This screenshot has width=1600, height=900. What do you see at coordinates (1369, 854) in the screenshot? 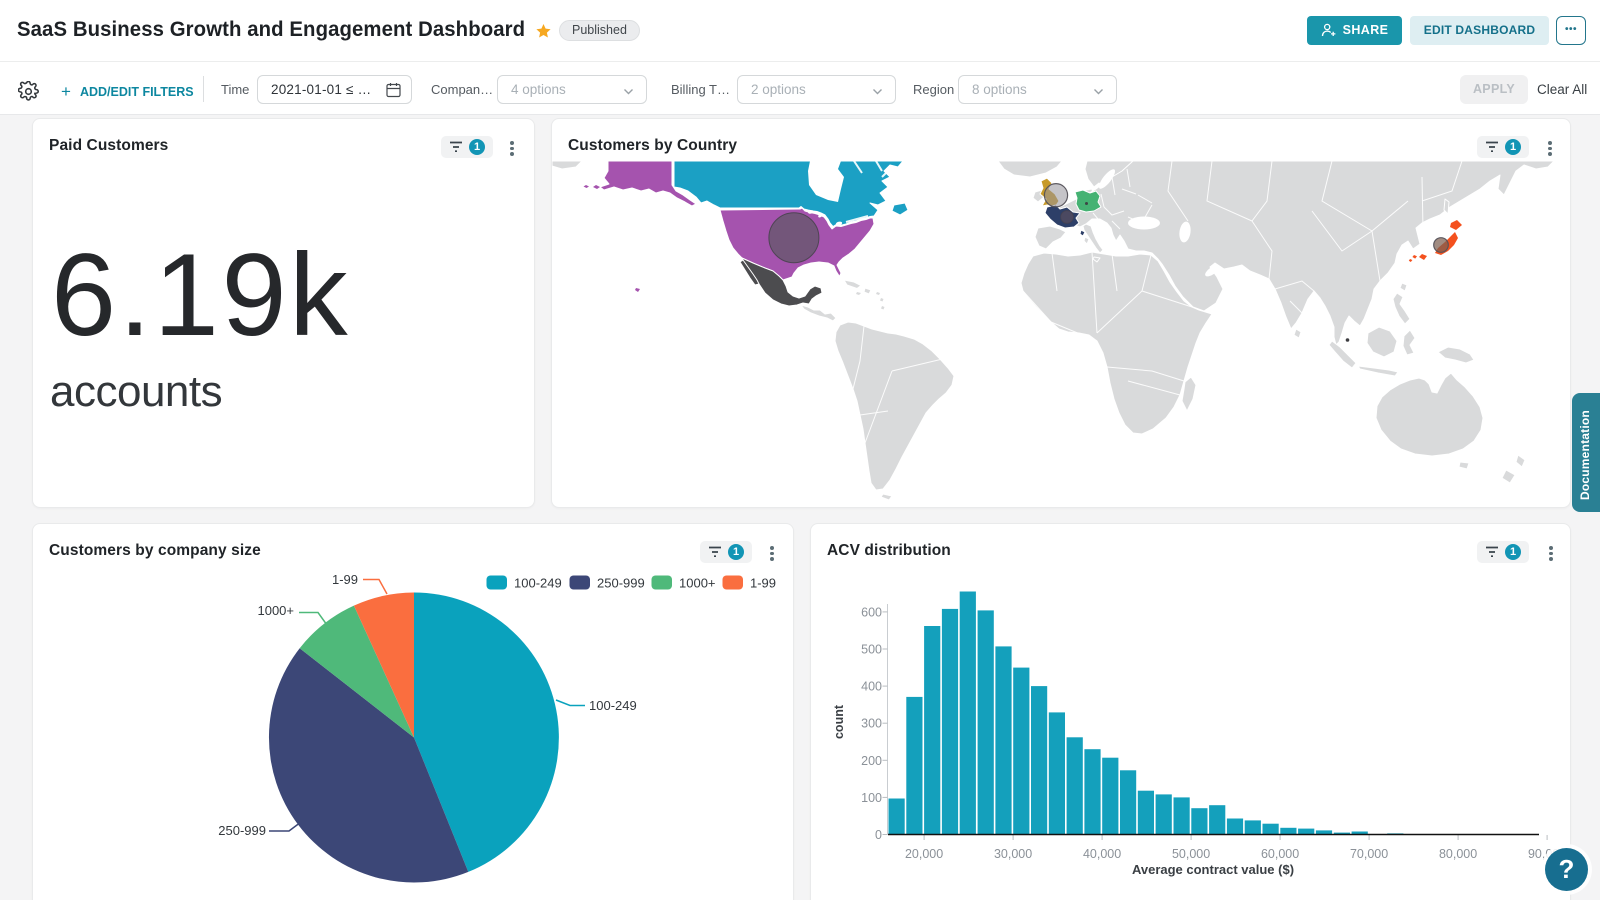
I see `svg-text: 70,000` at bounding box center [1369, 854].